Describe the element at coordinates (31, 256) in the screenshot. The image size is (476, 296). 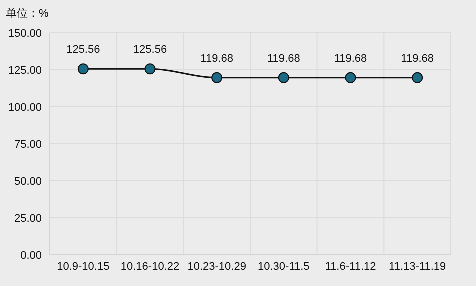
I see `y-tick-label: 0.00` at that location.